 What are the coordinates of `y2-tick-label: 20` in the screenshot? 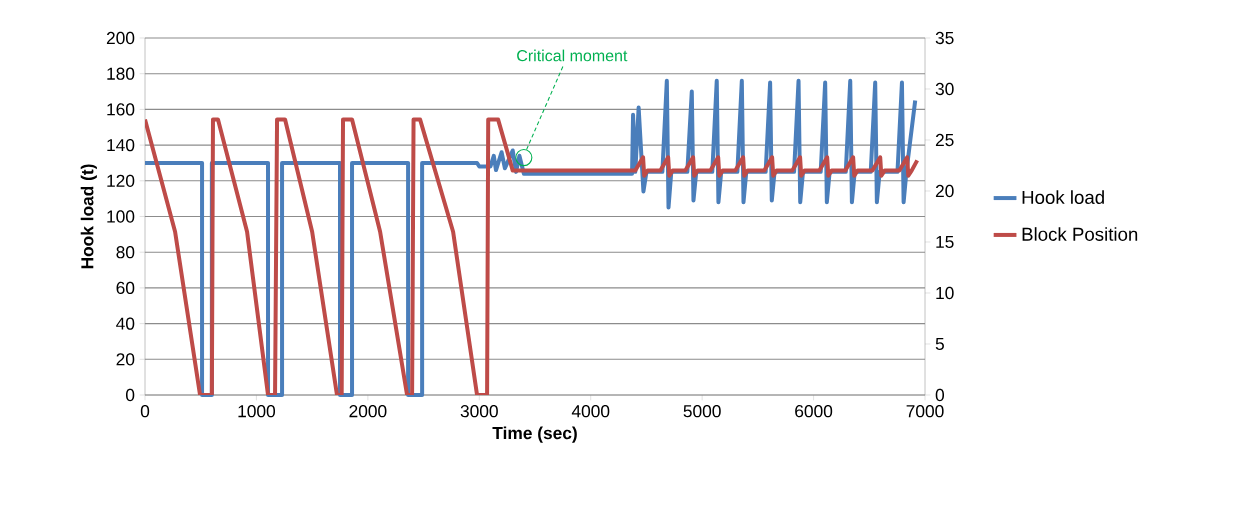 It's located at (944, 191).